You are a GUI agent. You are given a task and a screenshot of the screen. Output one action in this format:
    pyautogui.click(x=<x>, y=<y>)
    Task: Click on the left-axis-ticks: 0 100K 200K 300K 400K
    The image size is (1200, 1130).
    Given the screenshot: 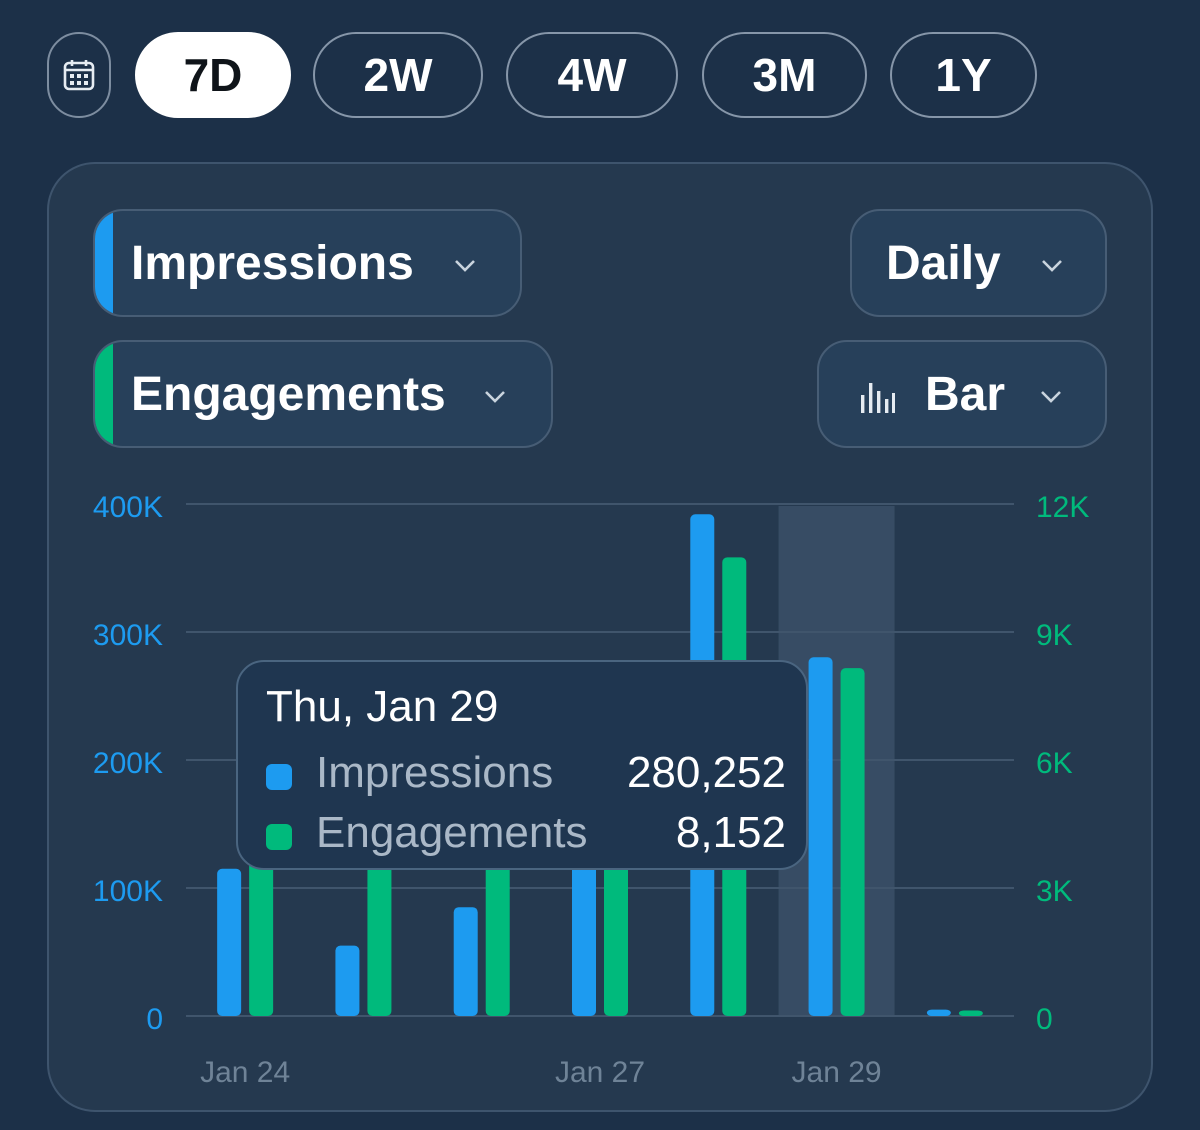 What is the action you would take?
    pyautogui.click(x=128, y=763)
    